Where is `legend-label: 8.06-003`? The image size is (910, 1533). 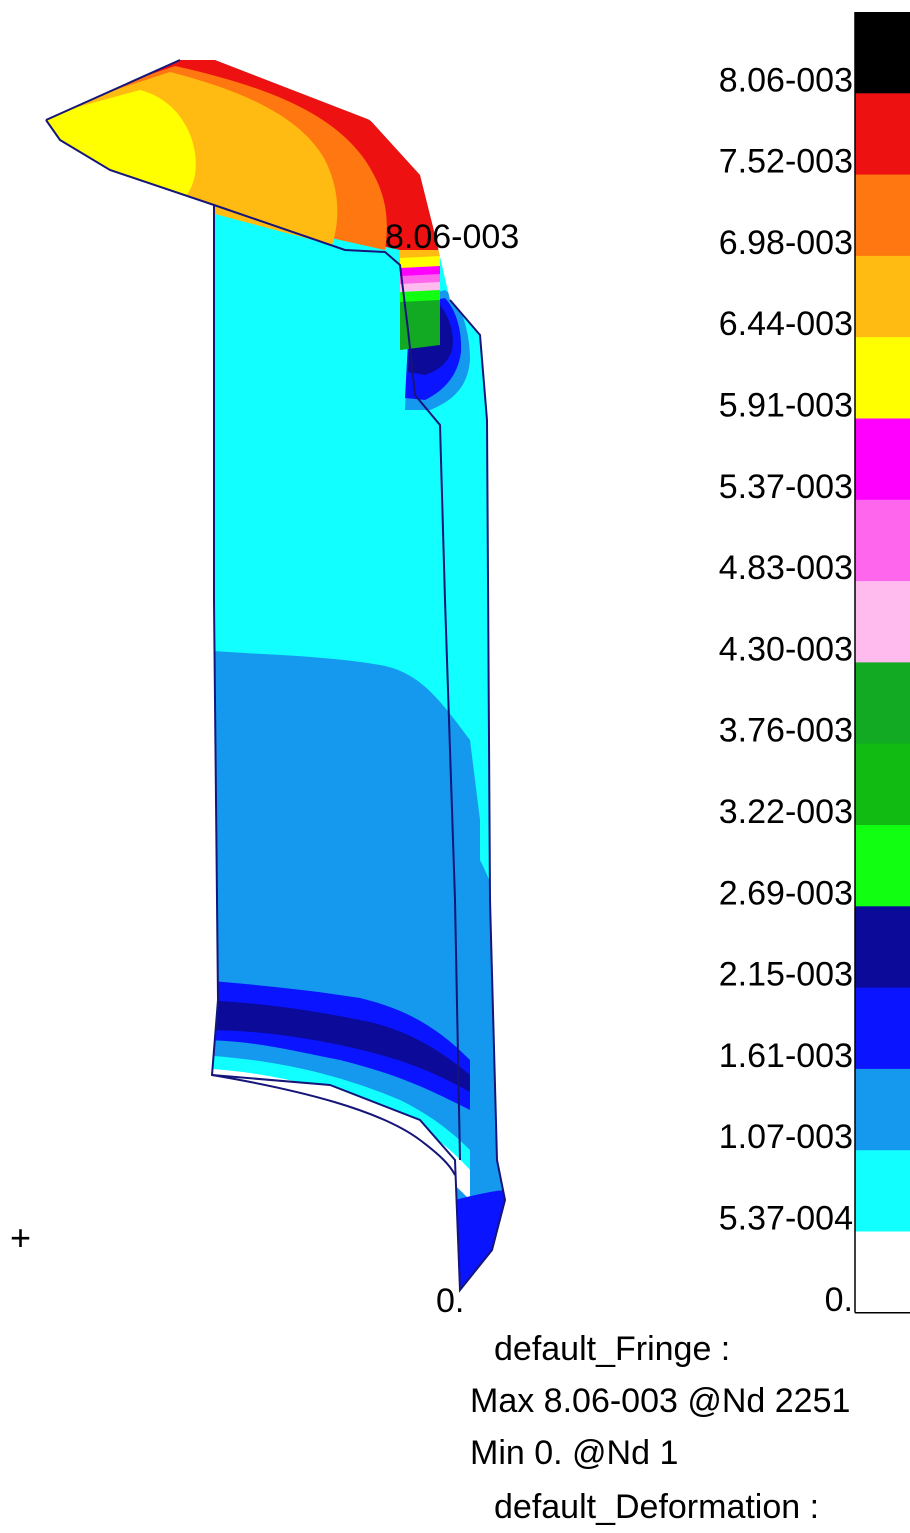
legend-label: 8.06-003 is located at coordinates (786, 80).